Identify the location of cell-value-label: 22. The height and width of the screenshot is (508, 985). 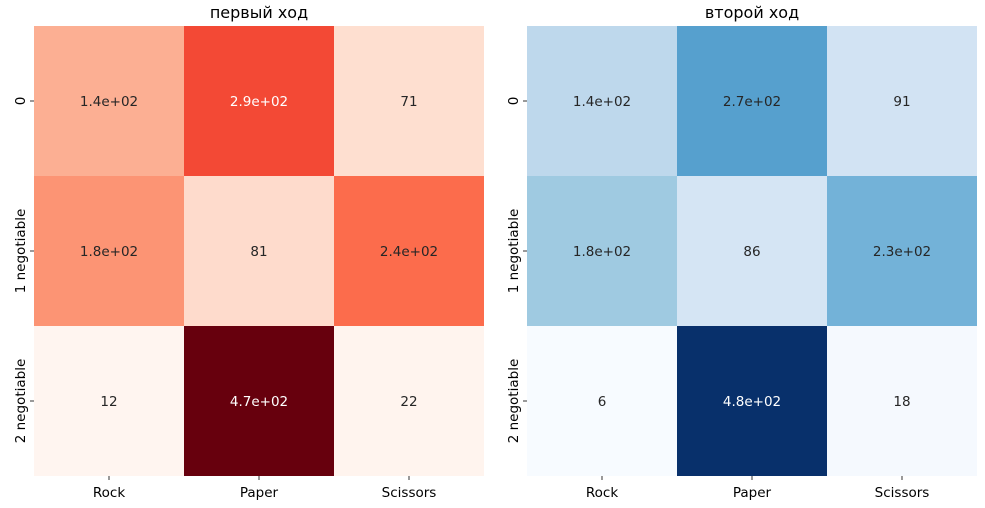
(408, 402).